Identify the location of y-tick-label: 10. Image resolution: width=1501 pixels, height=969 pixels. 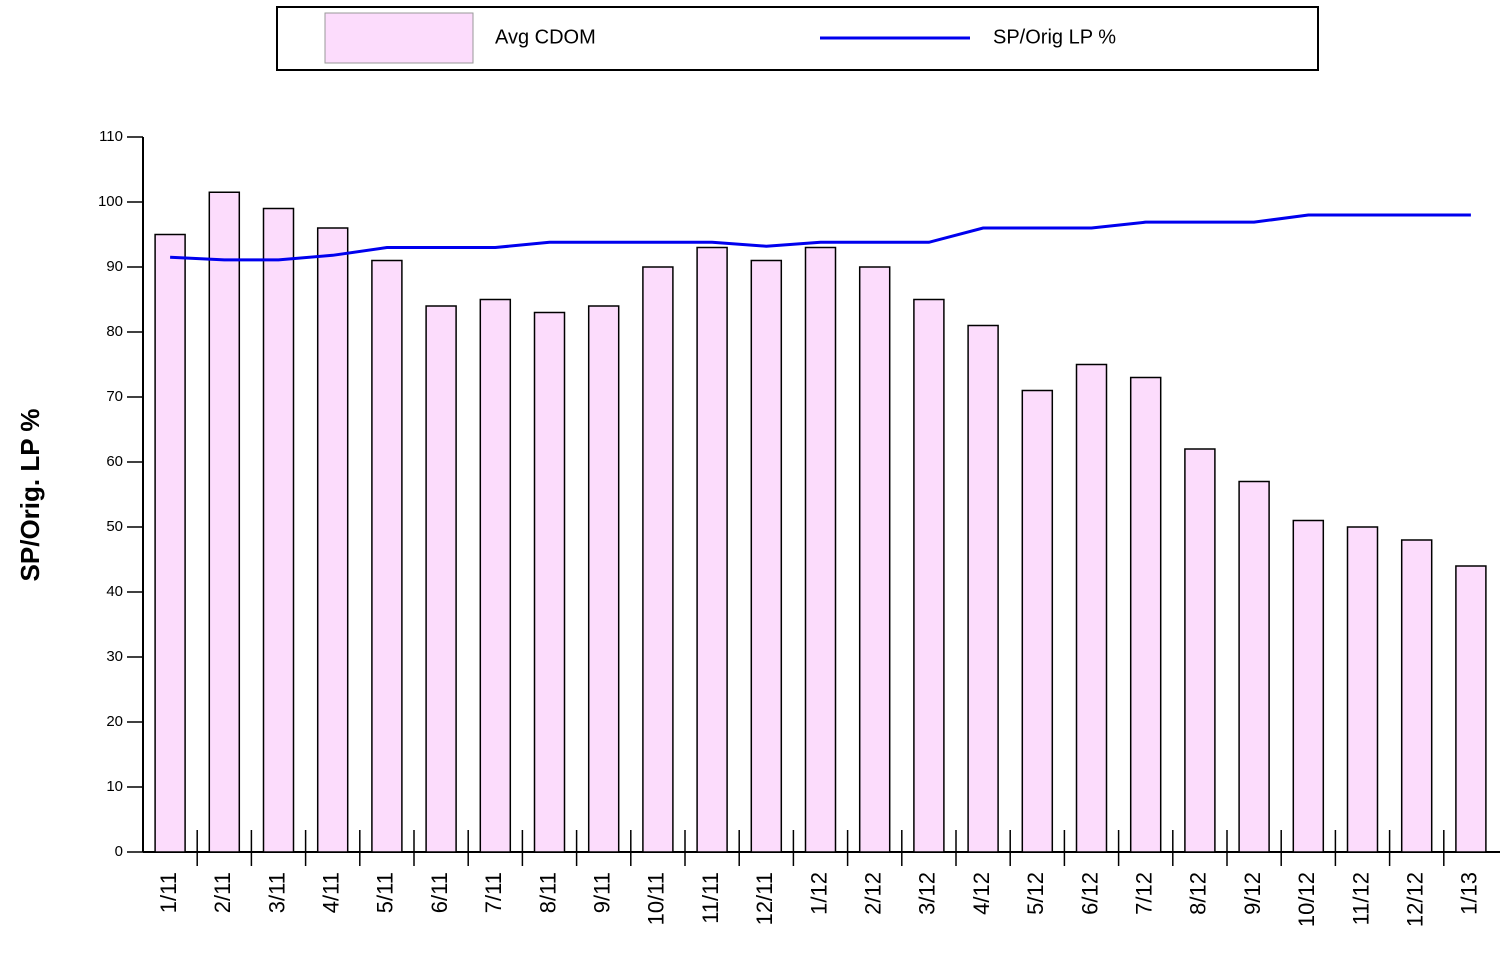
(114, 786).